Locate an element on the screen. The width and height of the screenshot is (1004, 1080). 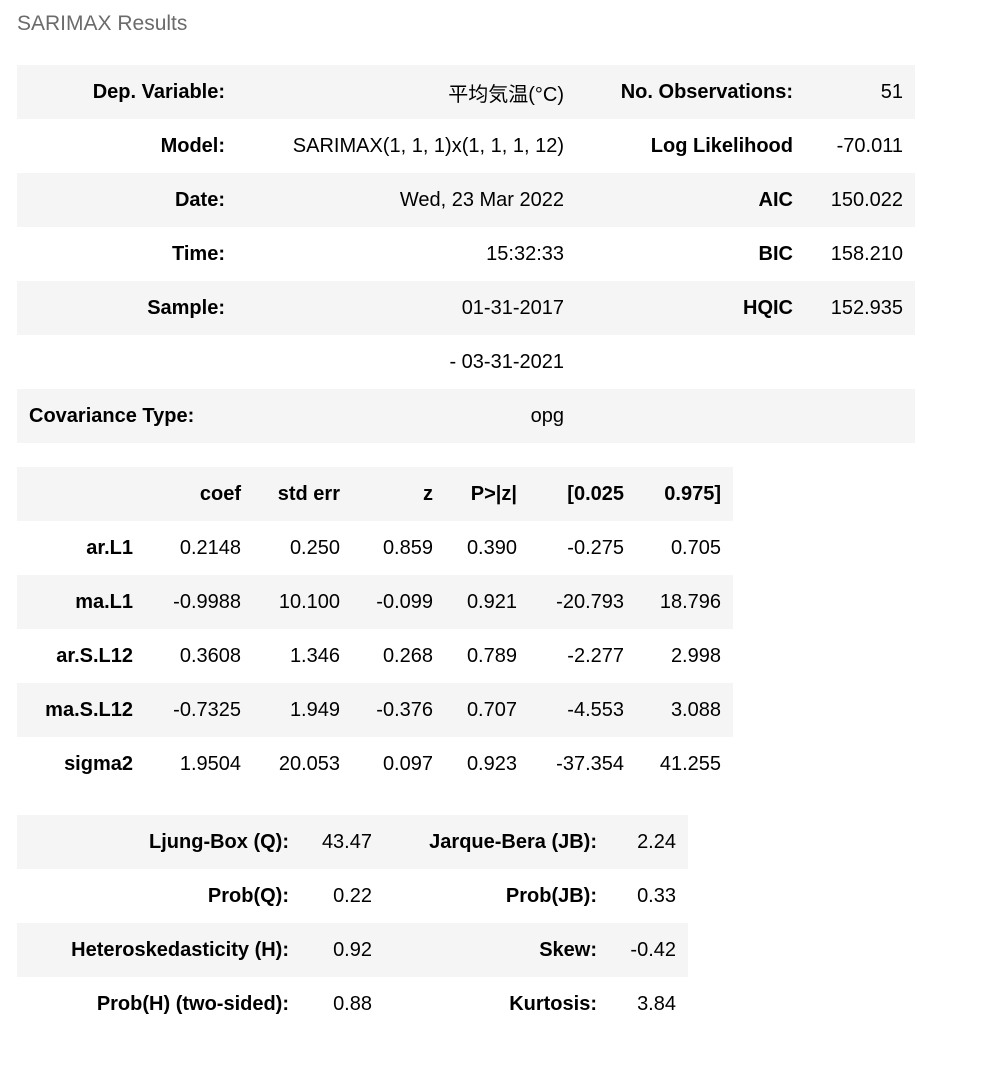
info-label: Dep. Variable: is located at coordinates (158, 91).